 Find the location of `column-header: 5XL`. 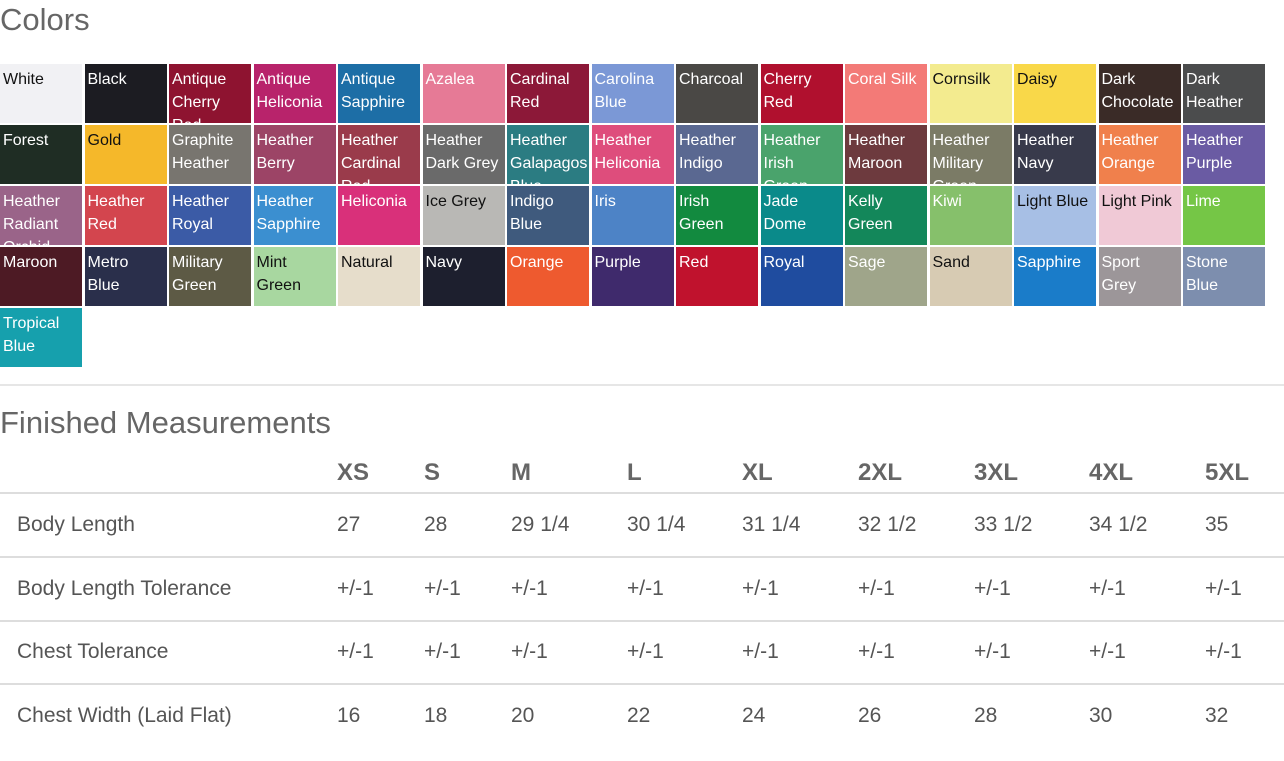

column-header: 5XL is located at coordinates (1227, 472).